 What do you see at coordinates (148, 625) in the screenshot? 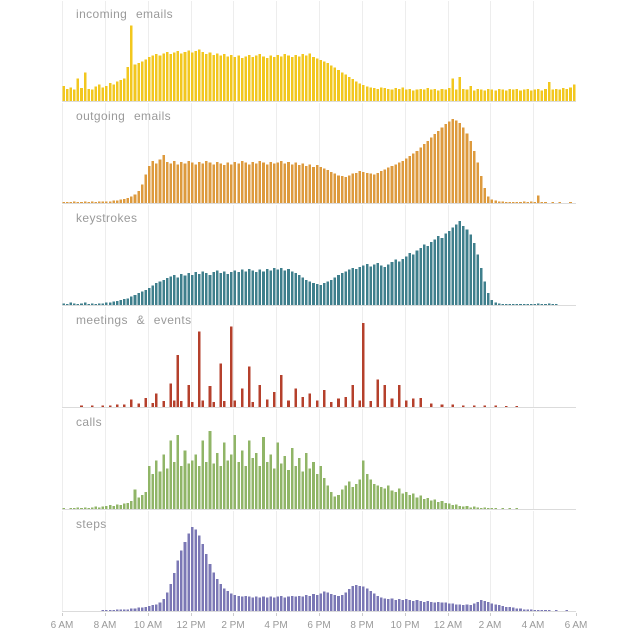
I see `axis-label-2: 10 AM` at bounding box center [148, 625].